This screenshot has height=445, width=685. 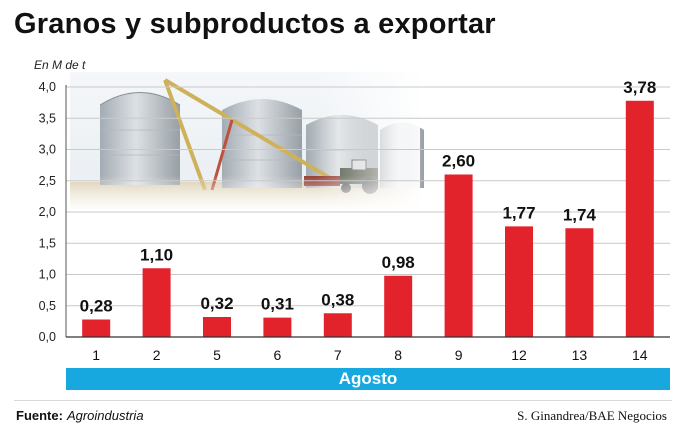 What do you see at coordinates (47, 212) in the screenshot?
I see `y-tick-label: 2,0` at bounding box center [47, 212].